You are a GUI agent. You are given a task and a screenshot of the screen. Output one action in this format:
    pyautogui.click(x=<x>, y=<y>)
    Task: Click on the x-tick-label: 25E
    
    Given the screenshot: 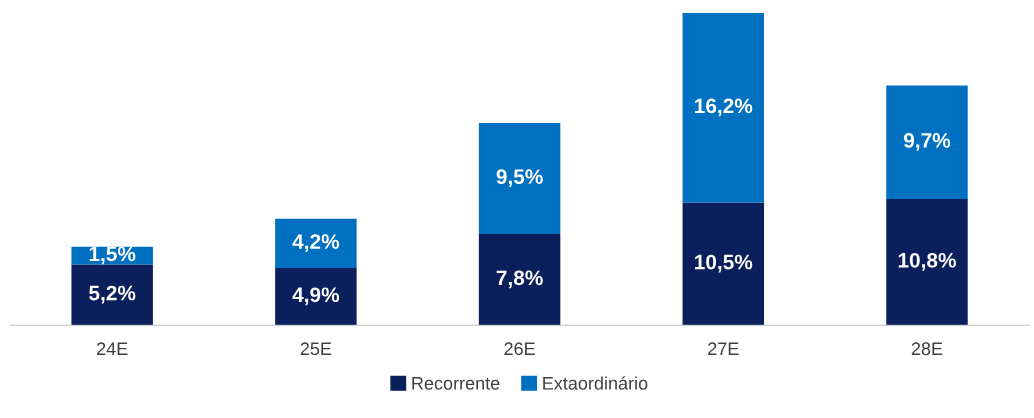 What is the action you would take?
    pyautogui.click(x=316, y=349)
    